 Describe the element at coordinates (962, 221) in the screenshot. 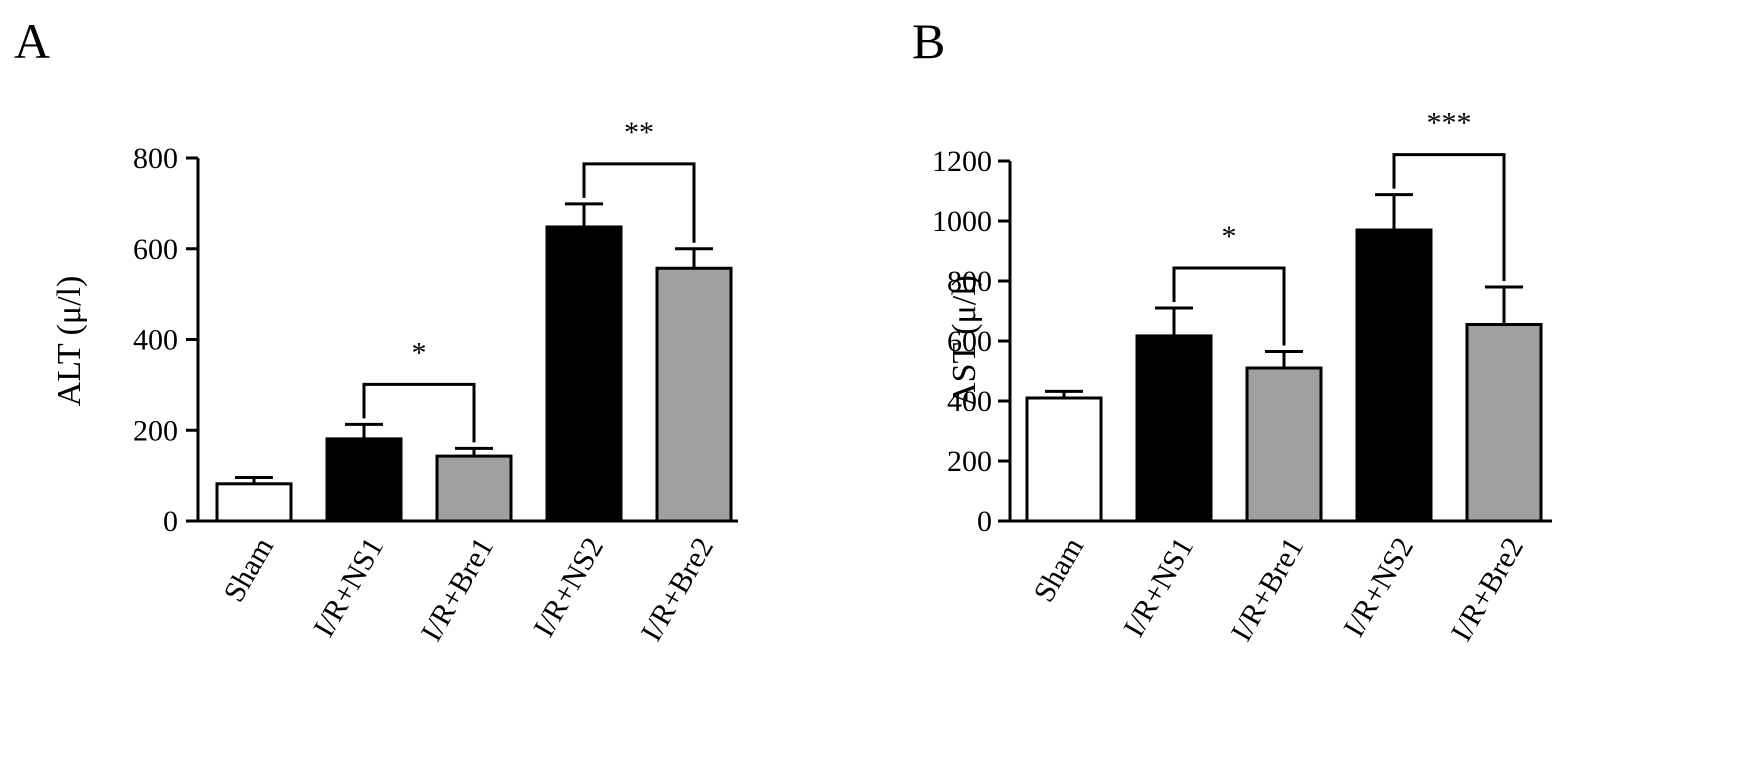

I see `y-tick-label: 1000` at that location.